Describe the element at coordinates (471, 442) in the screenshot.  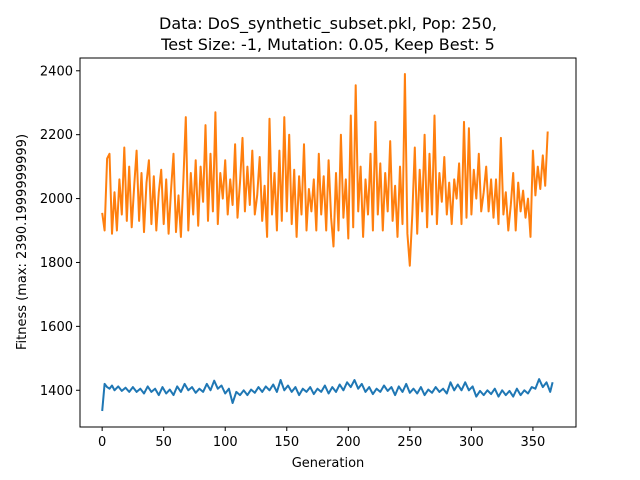
I see `x-tick-label: 300` at that location.